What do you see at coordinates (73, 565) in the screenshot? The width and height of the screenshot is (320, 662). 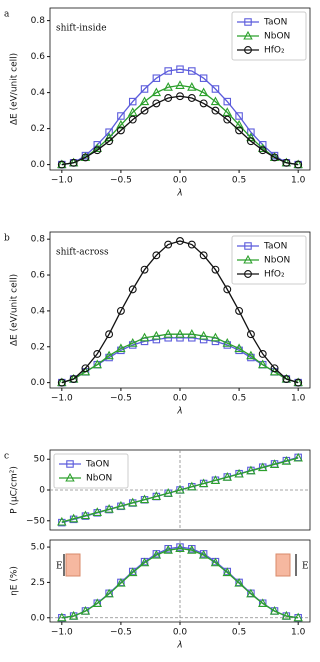 I see `cell-icon` at bounding box center [73, 565].